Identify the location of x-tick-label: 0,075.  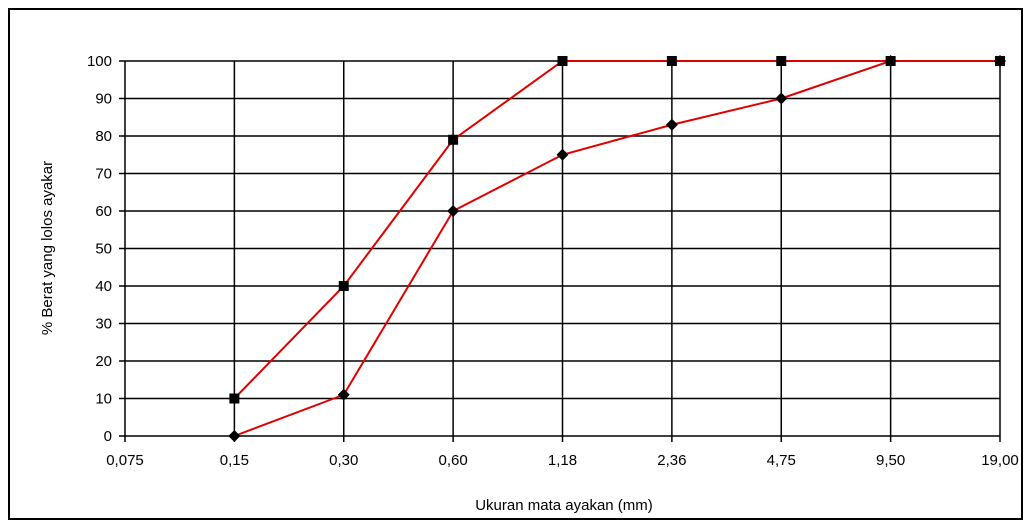
(125, 460).